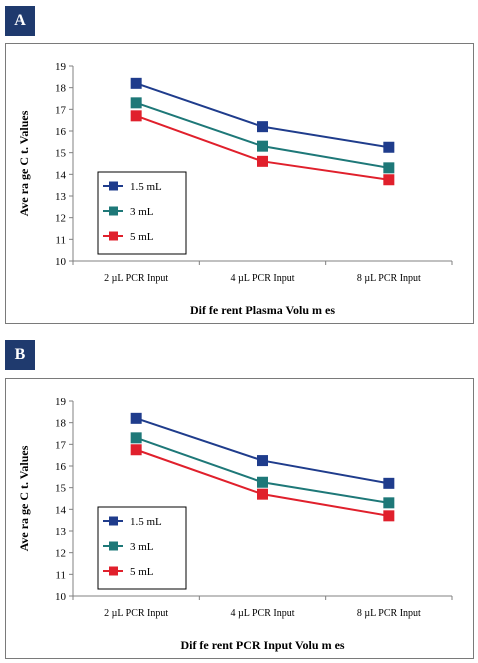 This screenshot has height=663, width=478. I want to click on panel-a-label: A, so click(20, 21).